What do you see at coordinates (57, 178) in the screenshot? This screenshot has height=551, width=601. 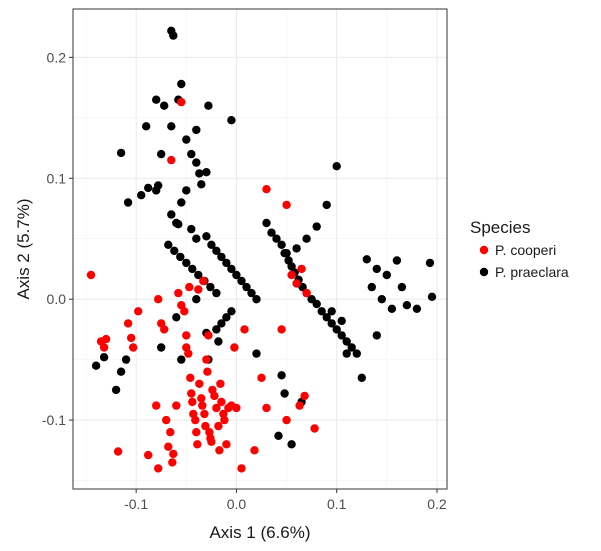 I see `y-tick-label: 0.1` at bounding box center [57, 178].